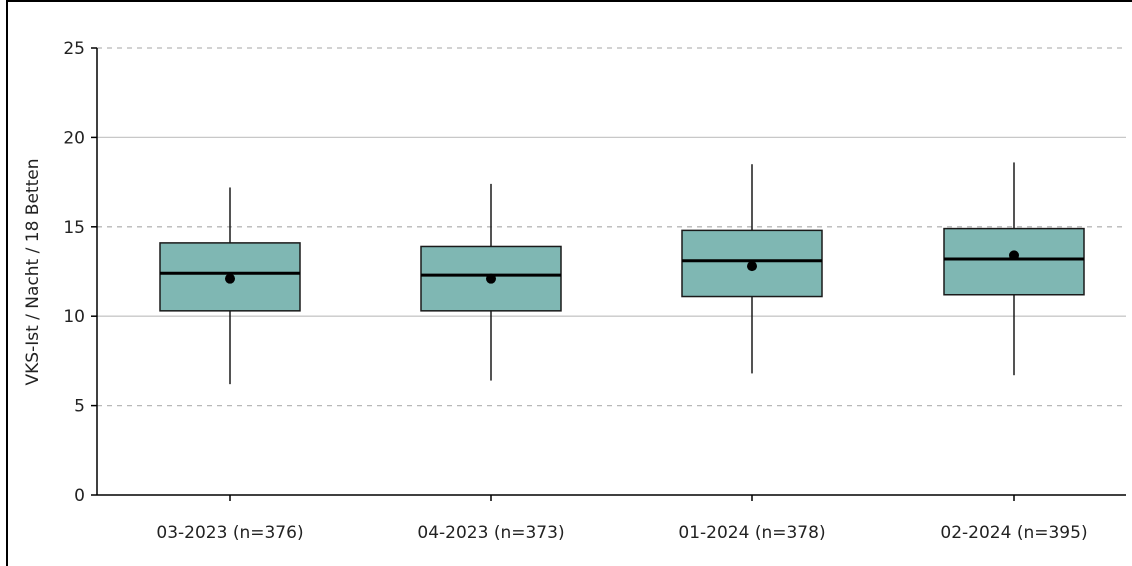  Describe the element at coordinates (74, 49) in the screenshot. I see `y-tick-label: 25` at that location.